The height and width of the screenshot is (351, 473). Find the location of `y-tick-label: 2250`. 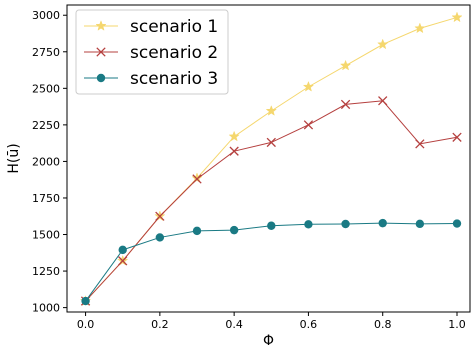

y-tick-label: 2250 is located at coordinates (46, 125).